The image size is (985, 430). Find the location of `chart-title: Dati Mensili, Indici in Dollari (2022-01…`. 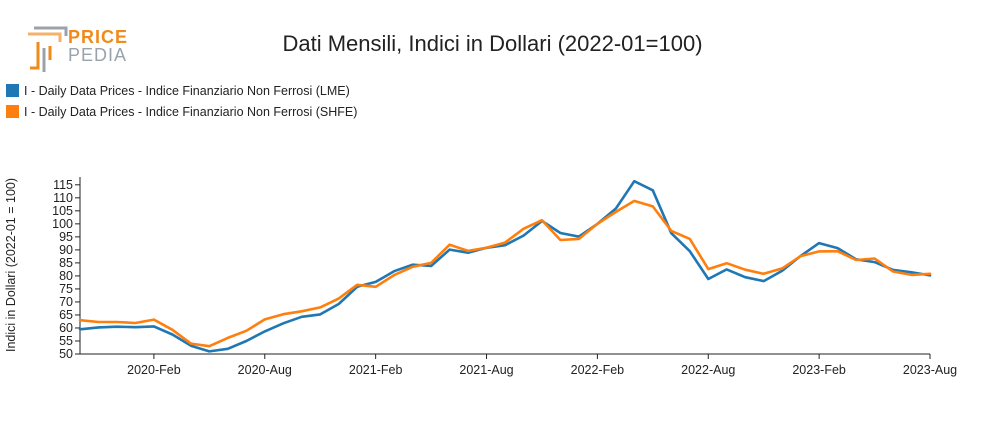

chart-title: Dati Mensili, Indici in Dollari (2022-01… is located at coordinates (492, 43).